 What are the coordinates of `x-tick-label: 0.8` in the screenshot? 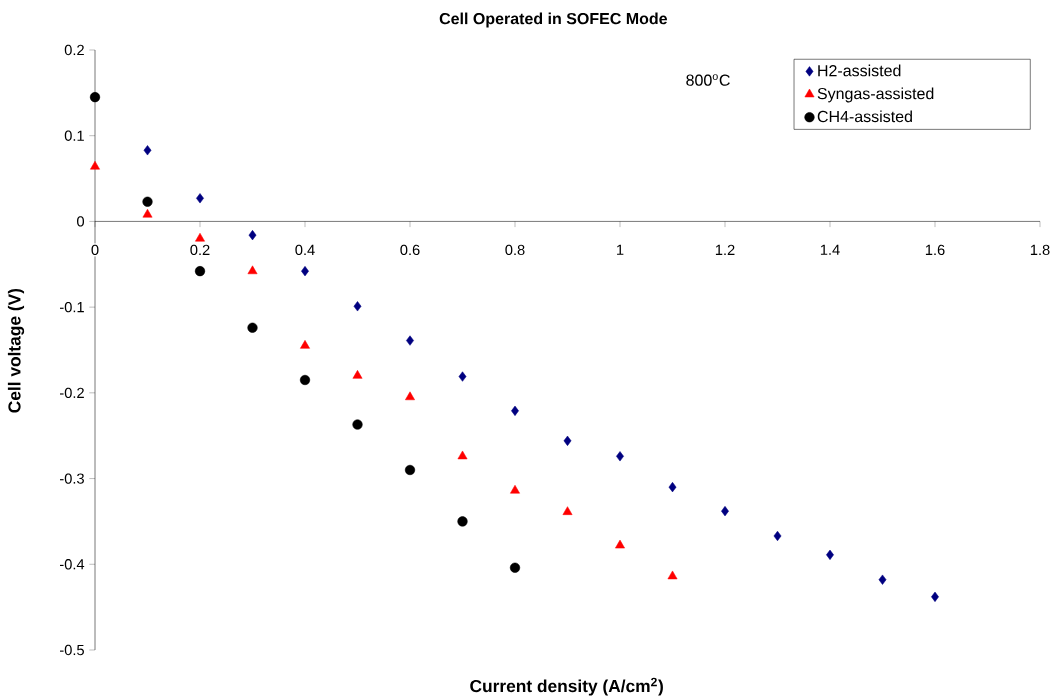 It's located at (515, 250).